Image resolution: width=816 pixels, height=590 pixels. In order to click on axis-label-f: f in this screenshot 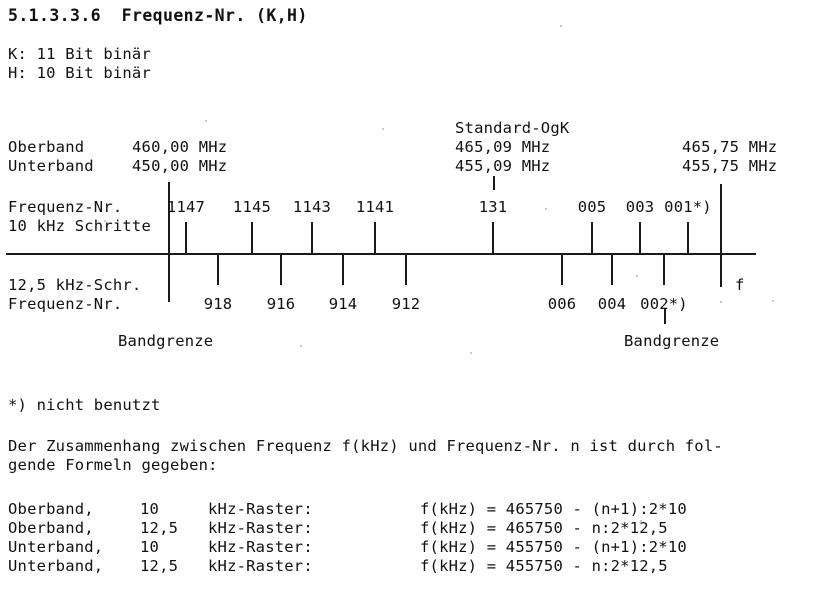, I will do `click(740, 285)`.